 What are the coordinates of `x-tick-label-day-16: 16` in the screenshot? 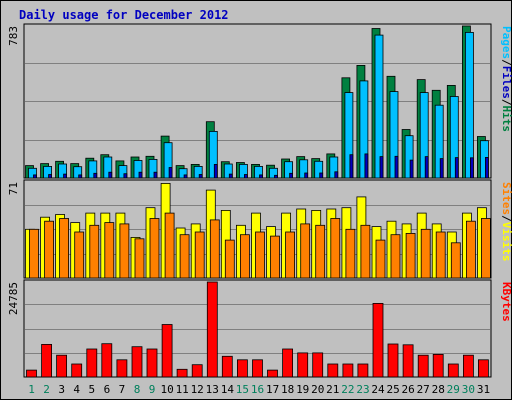 It's located at (257, 389).